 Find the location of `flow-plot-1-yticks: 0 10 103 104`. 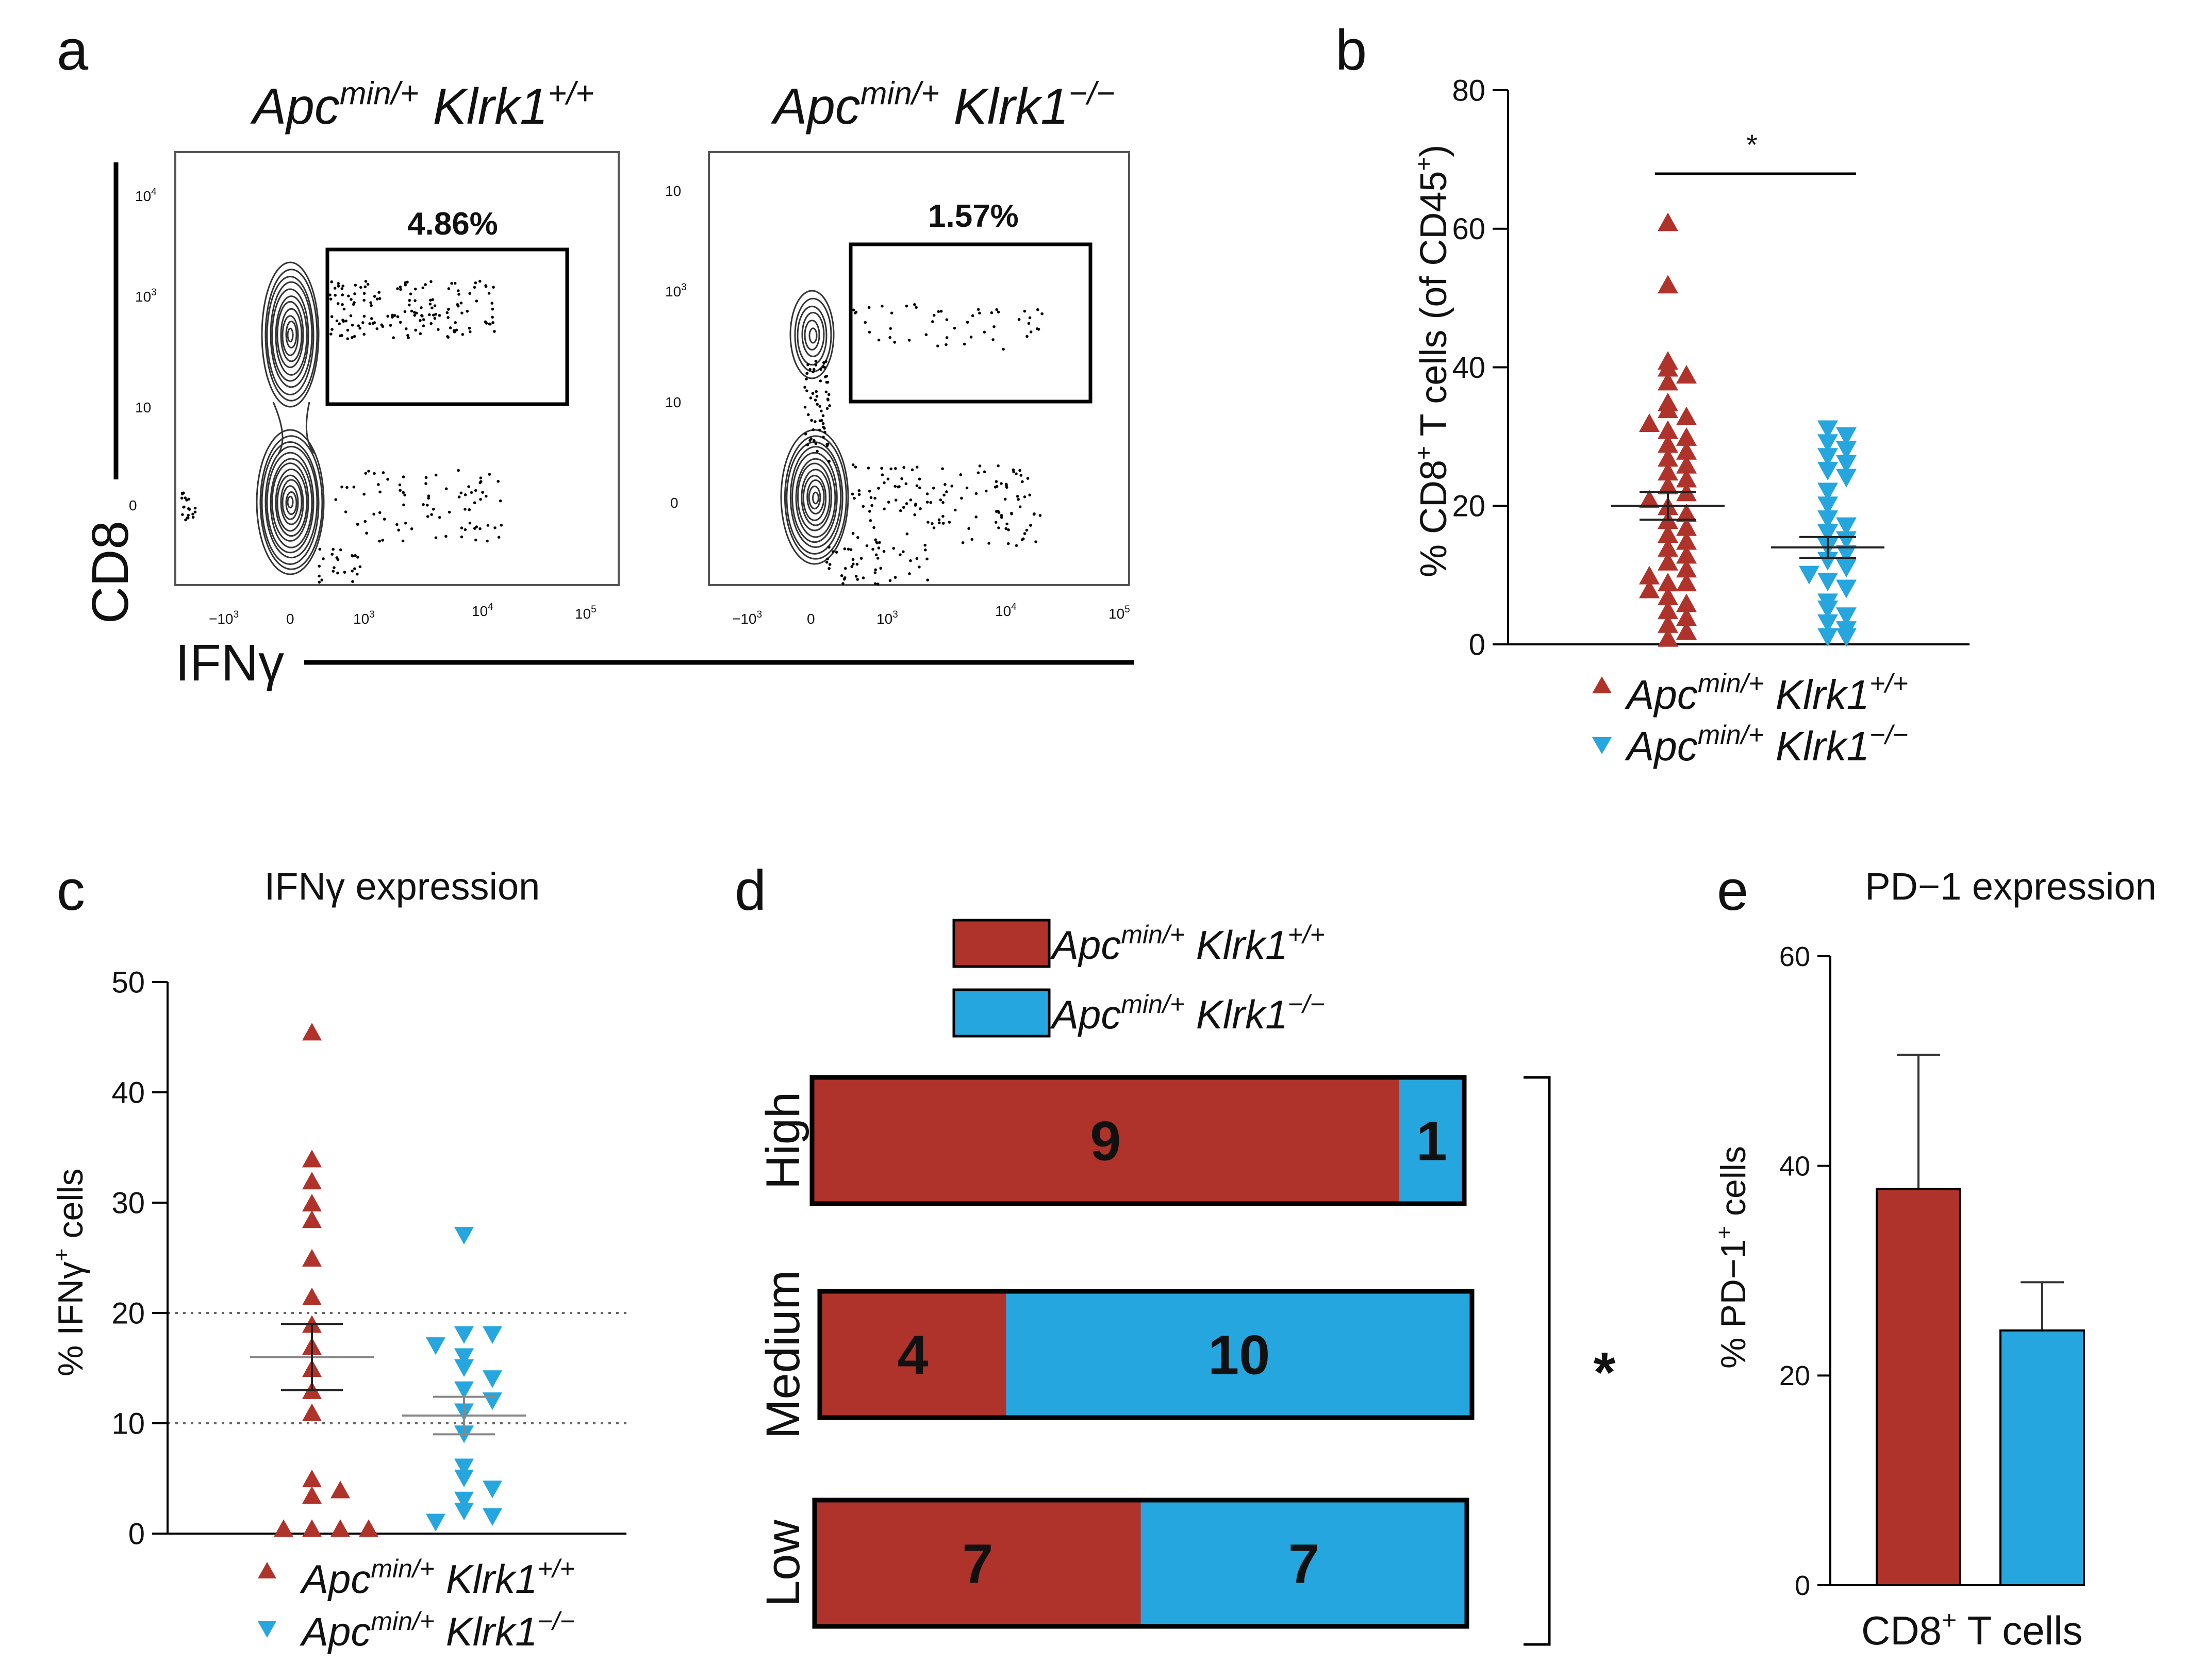

flow-plot-1-yticks: 0 10 103 104 is located at coordinates (143, 350).